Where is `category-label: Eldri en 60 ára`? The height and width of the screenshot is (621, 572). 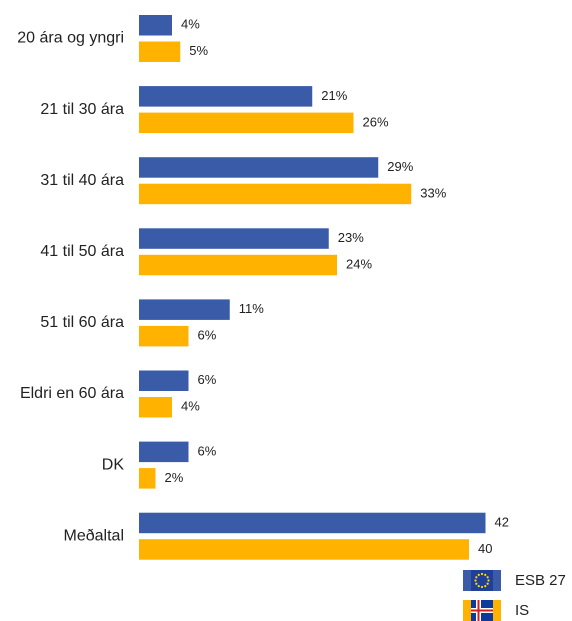
category-label: Eldri en 60 ára is located at coordinates (72, 393).